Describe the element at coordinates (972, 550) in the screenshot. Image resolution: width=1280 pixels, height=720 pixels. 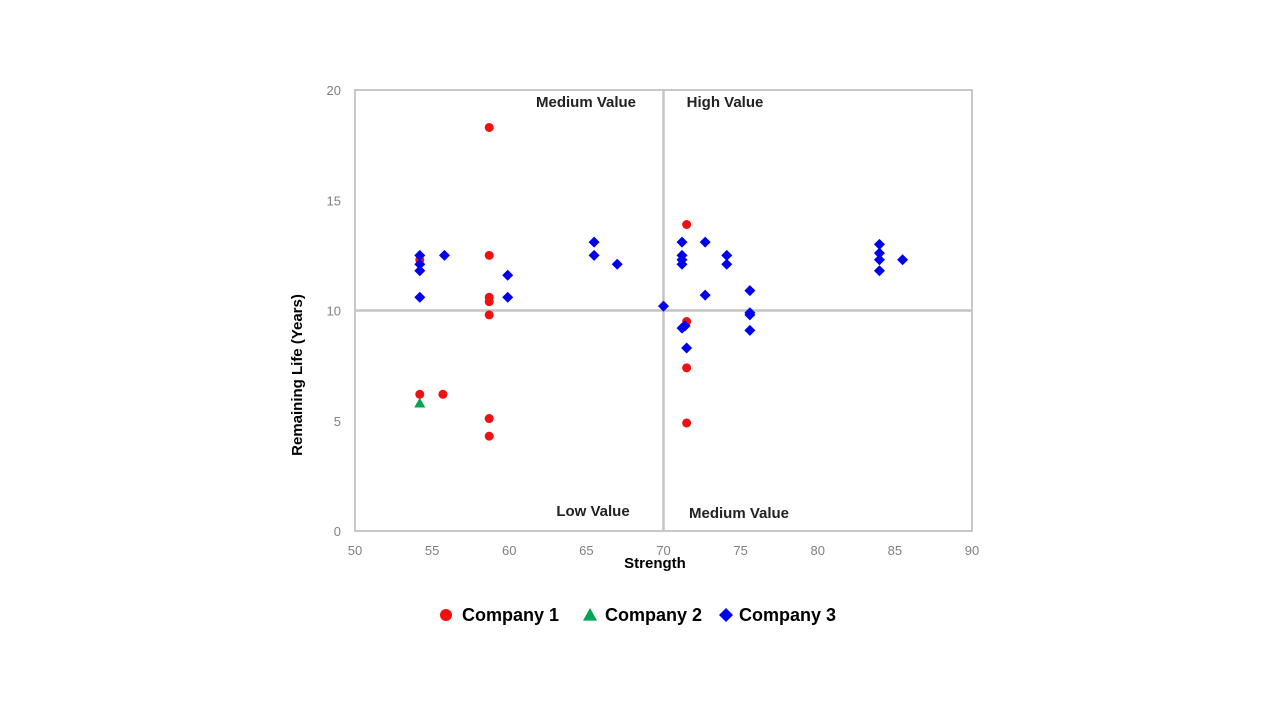
I see `x-tick-label: 90` at that location.